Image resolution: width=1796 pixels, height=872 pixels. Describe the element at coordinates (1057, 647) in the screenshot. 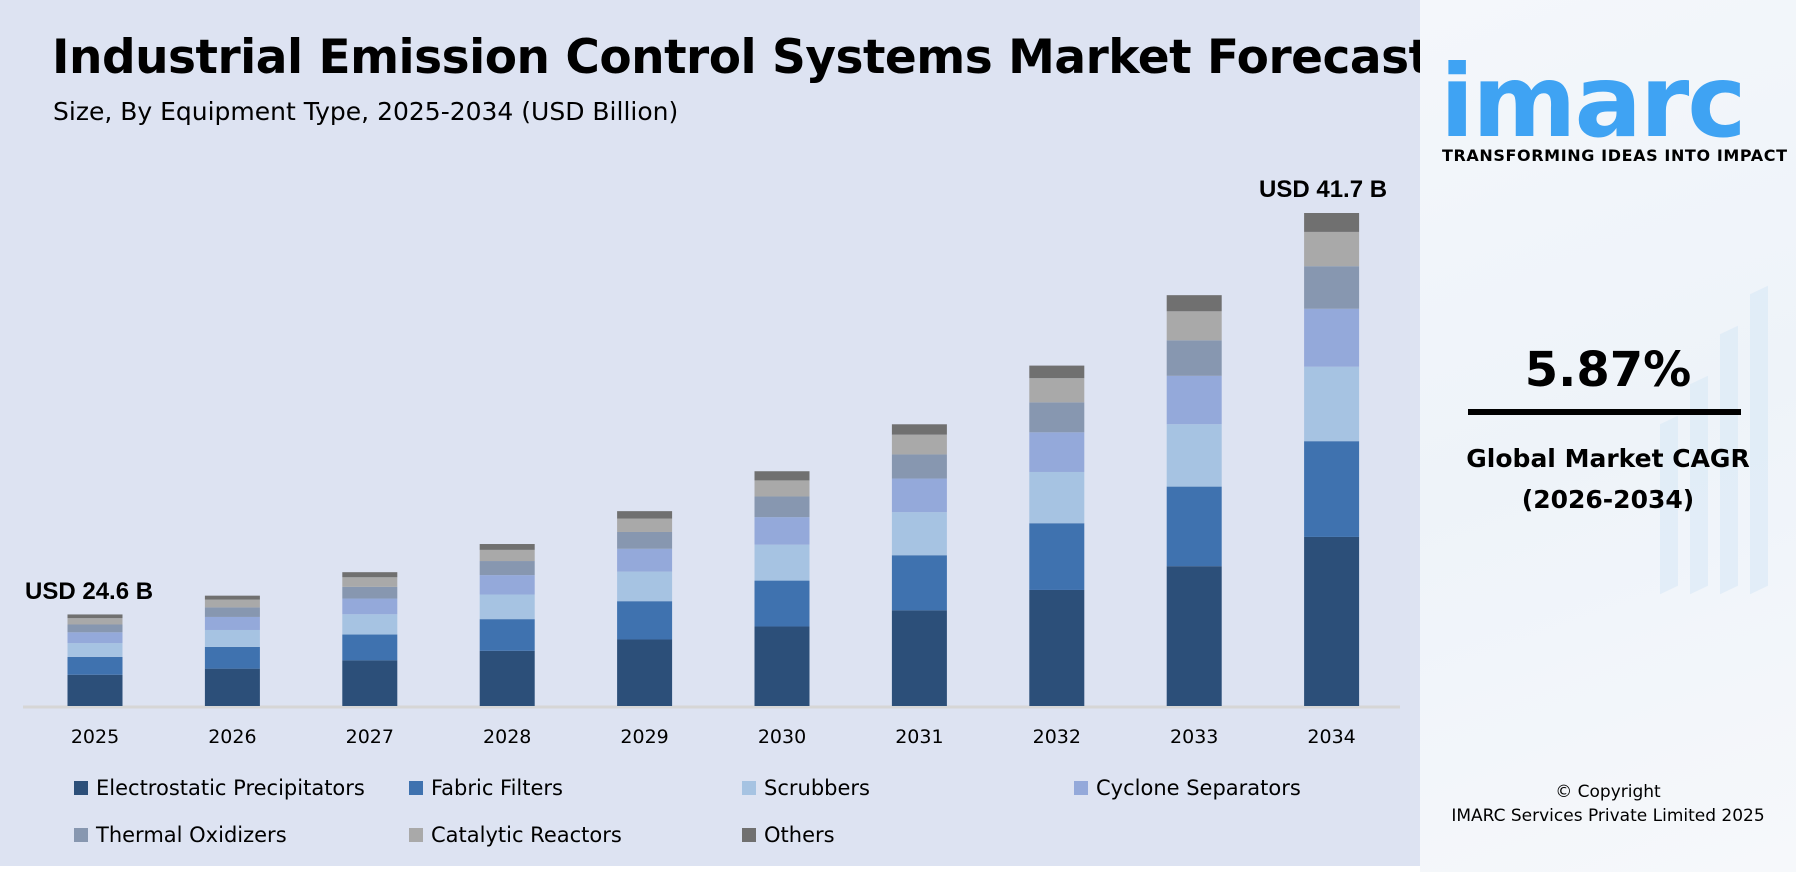

I see `bar-segment-electrostatic-precipitators-2032` at that location.